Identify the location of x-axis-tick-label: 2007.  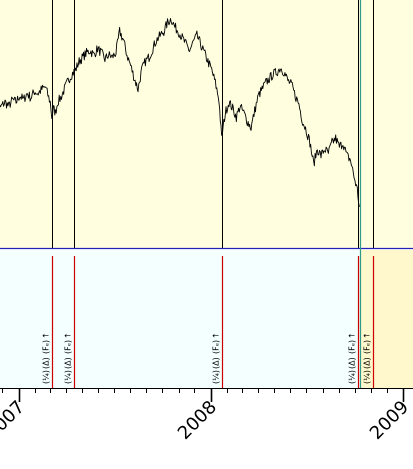
(14, 420).